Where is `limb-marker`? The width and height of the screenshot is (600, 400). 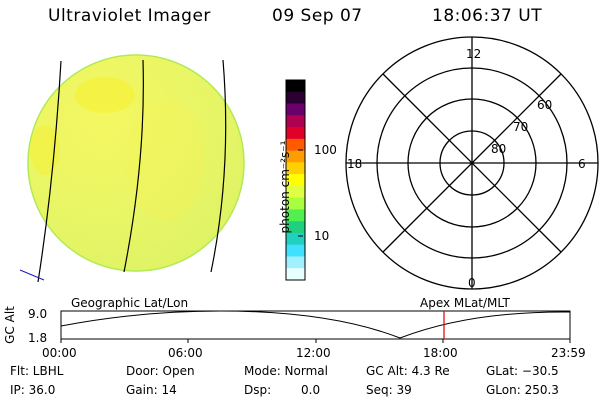
limb-marker is located at coordinates (32, 275).